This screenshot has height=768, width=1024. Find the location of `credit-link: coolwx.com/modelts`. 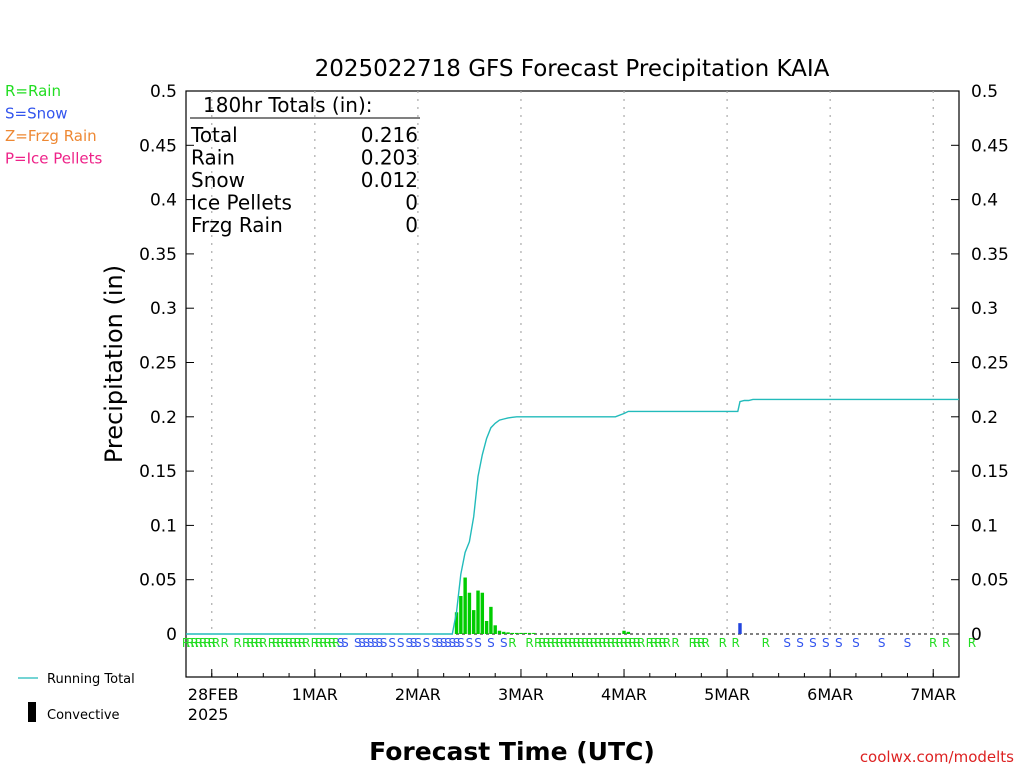

credit-link: coolwx.com/modelts is located at coordinates (937, 757).